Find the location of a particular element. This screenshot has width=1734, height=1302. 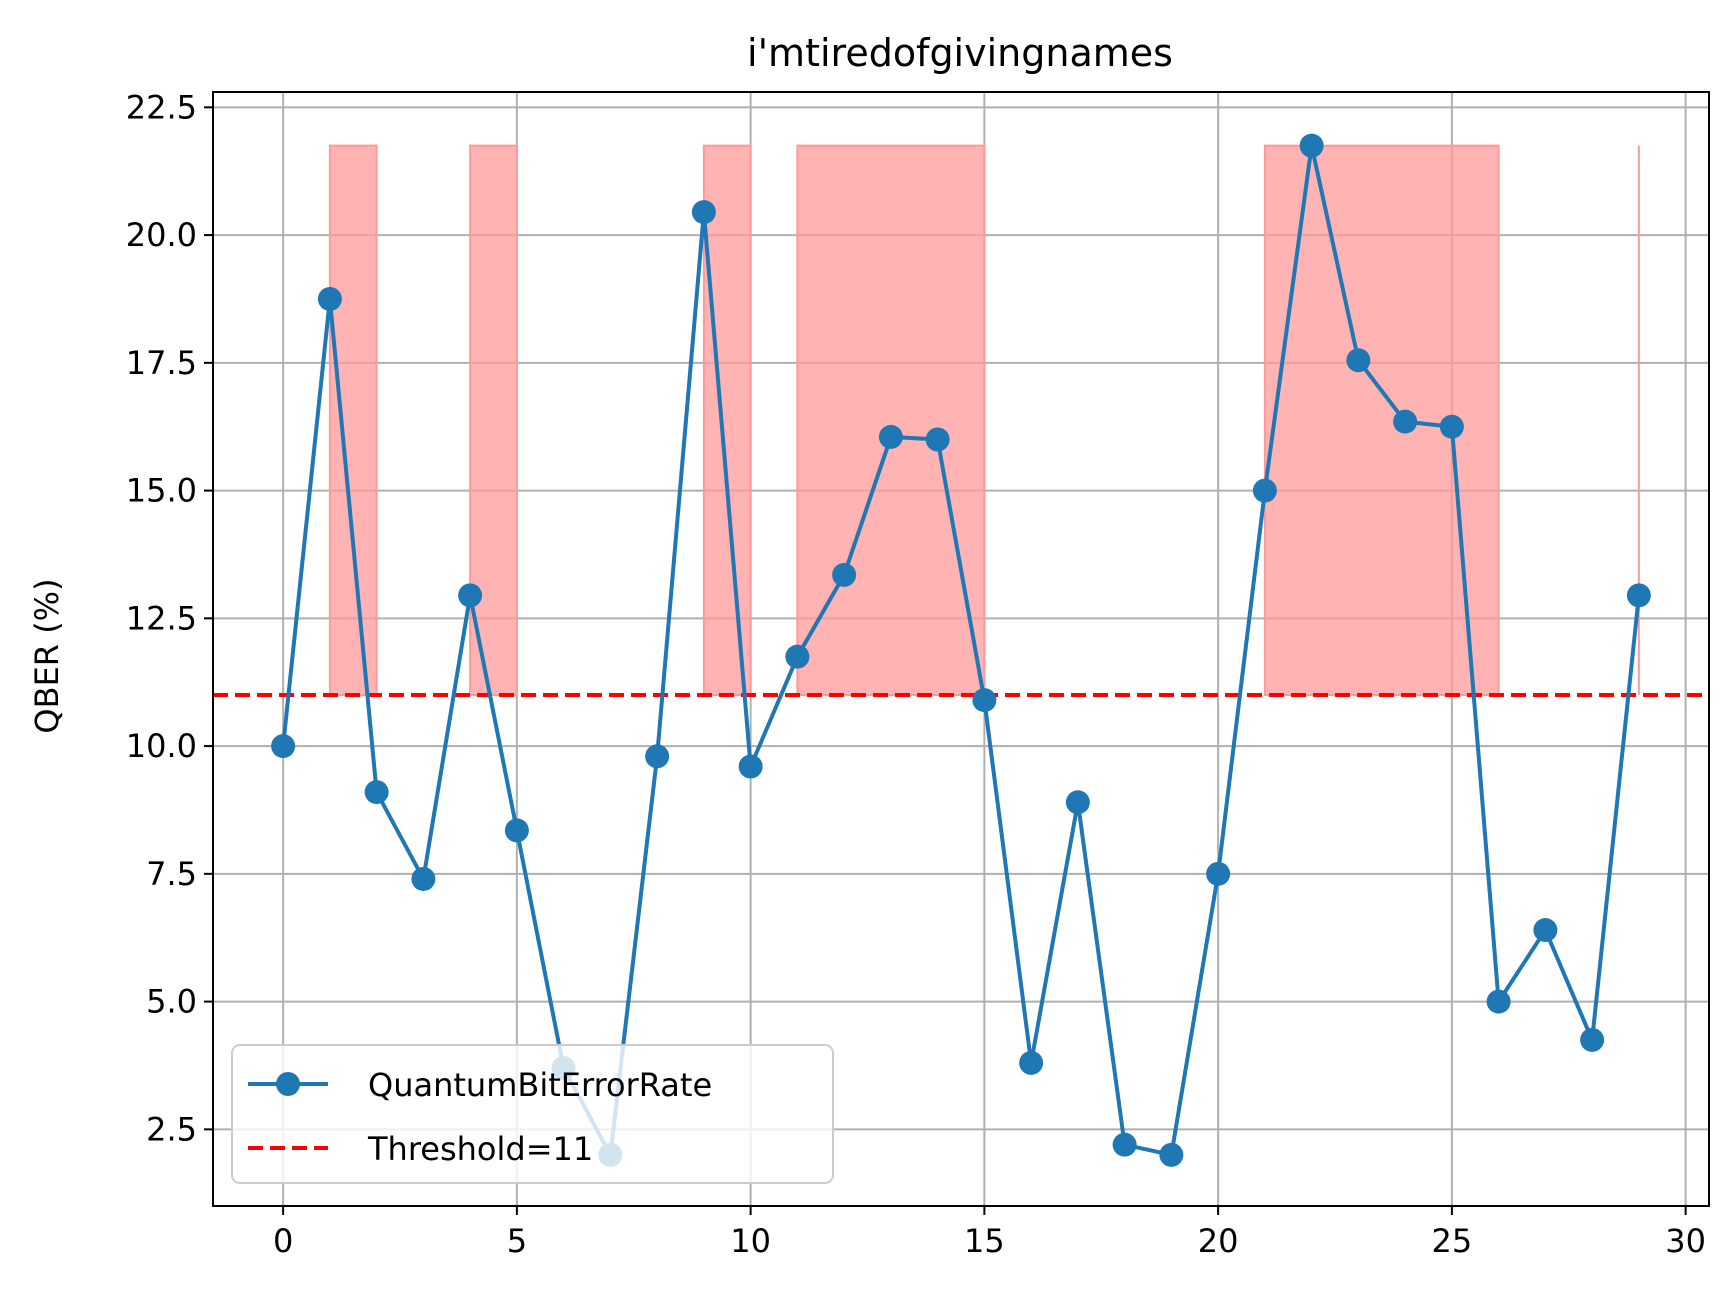

x-tick-label: 20 is located at coordinates (1218, 1241).